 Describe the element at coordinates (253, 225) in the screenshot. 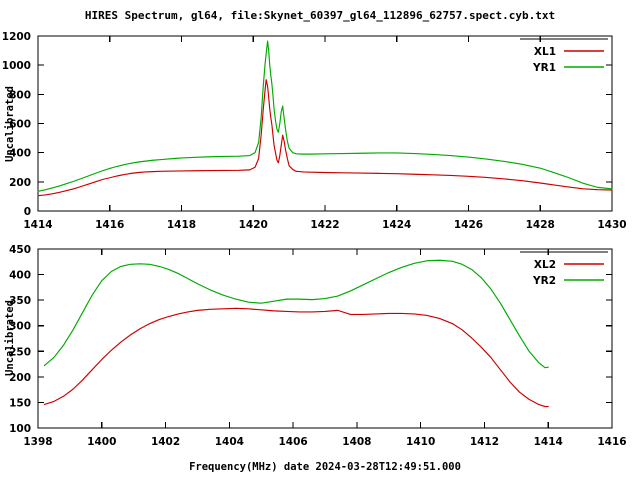

I see `top-xtick-label: 1420` at that location.